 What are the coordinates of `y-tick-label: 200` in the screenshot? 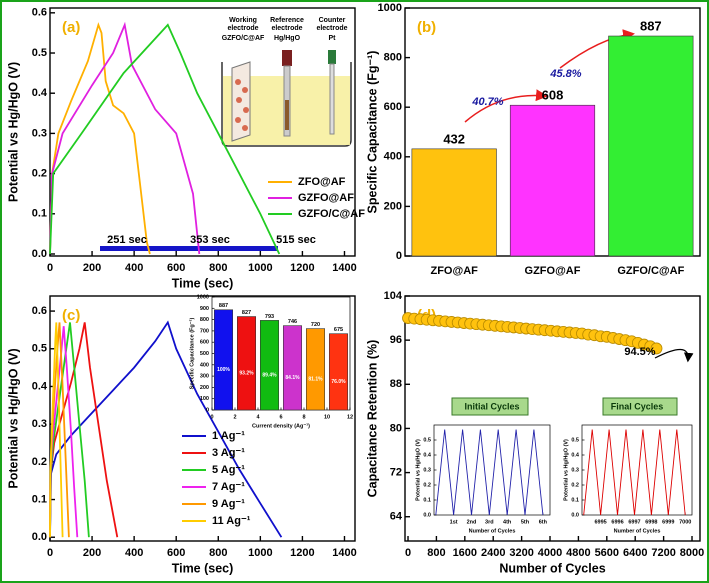 It's located at (204, 388).